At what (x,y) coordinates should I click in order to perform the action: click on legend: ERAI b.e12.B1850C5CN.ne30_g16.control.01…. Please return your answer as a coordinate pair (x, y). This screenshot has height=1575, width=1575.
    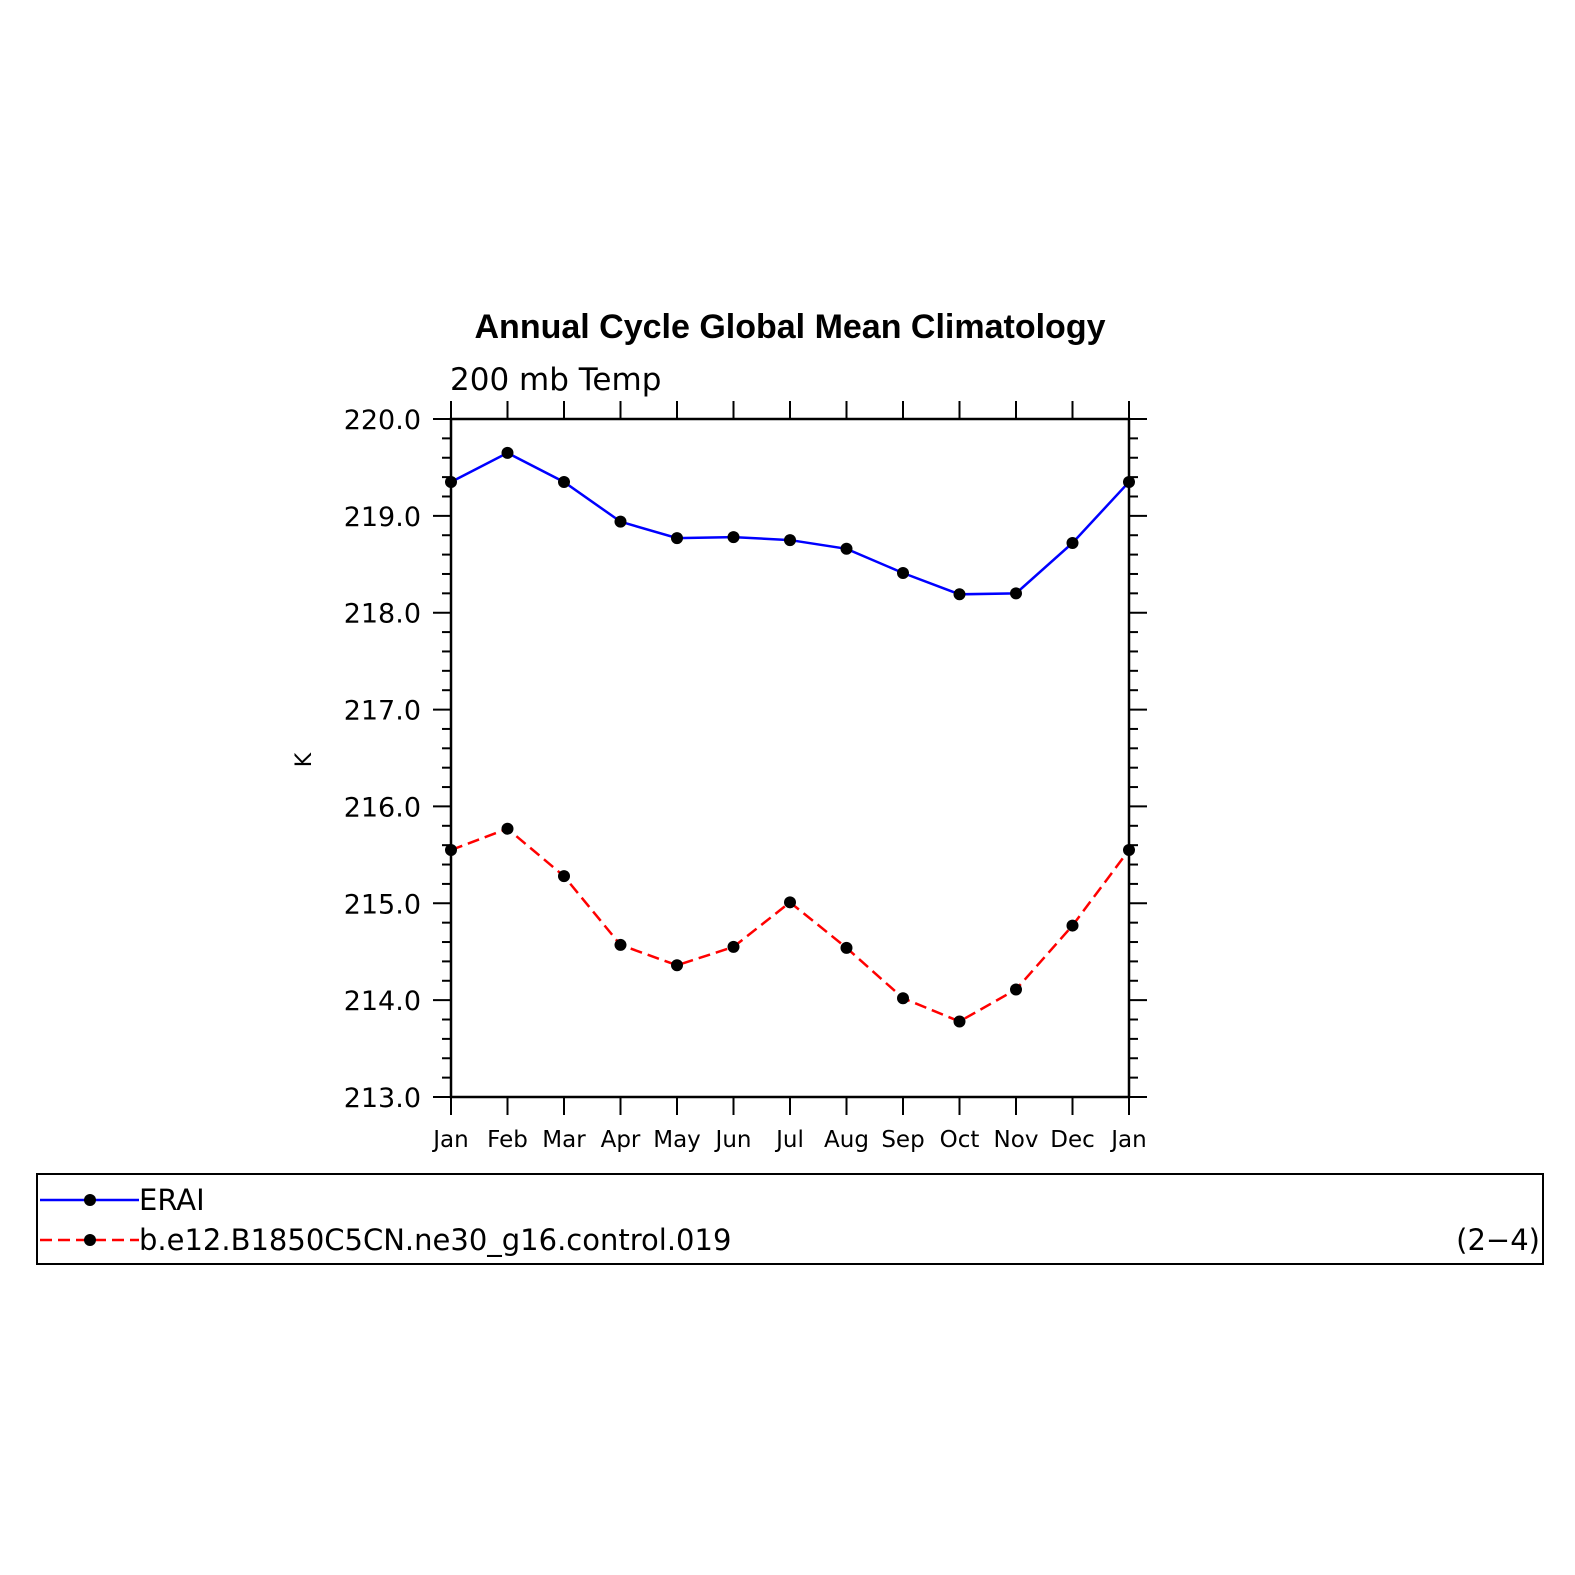
    Looking at the image, I should click on (790, 1219).